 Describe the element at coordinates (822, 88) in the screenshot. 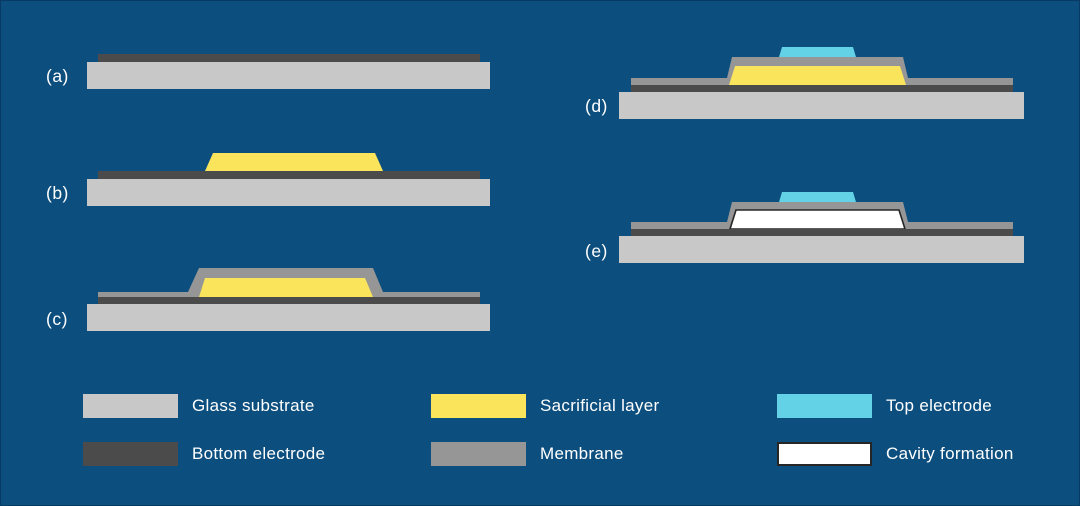

I see `step-d-bottom-electrode` at that location.